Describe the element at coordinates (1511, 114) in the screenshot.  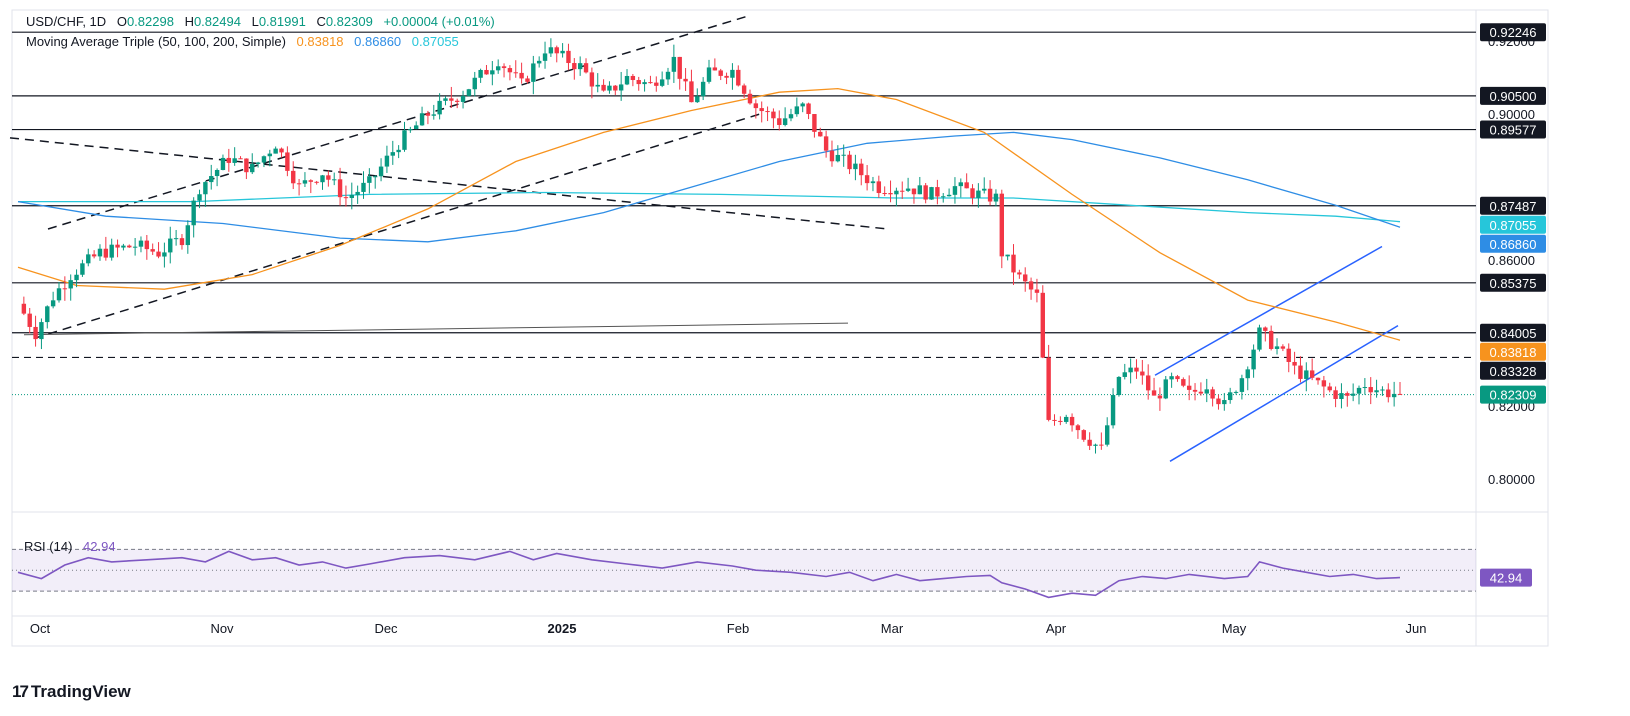
I see `price-tick-label: 0.90000` at that location.